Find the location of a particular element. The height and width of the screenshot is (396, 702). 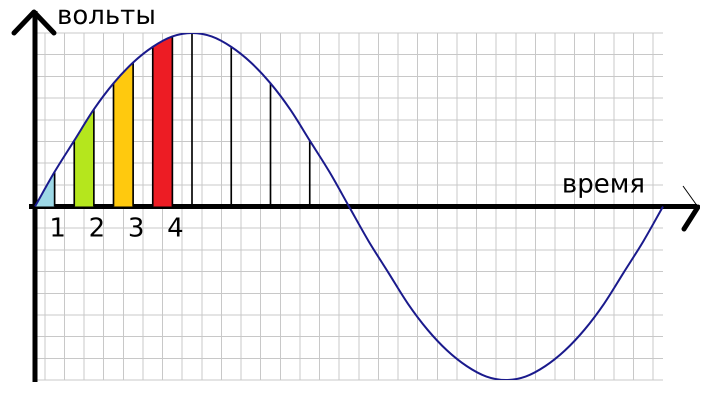

x-tick-label: 1 is located at coordinates (57, 228).